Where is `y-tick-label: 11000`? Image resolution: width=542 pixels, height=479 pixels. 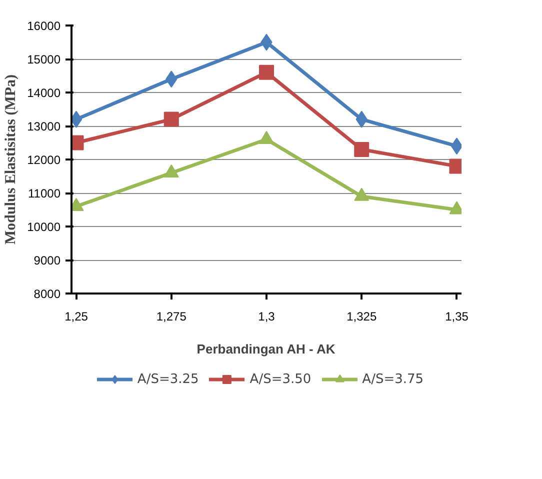
y-tick-label: 11000 is located at coordinates (44, 193).